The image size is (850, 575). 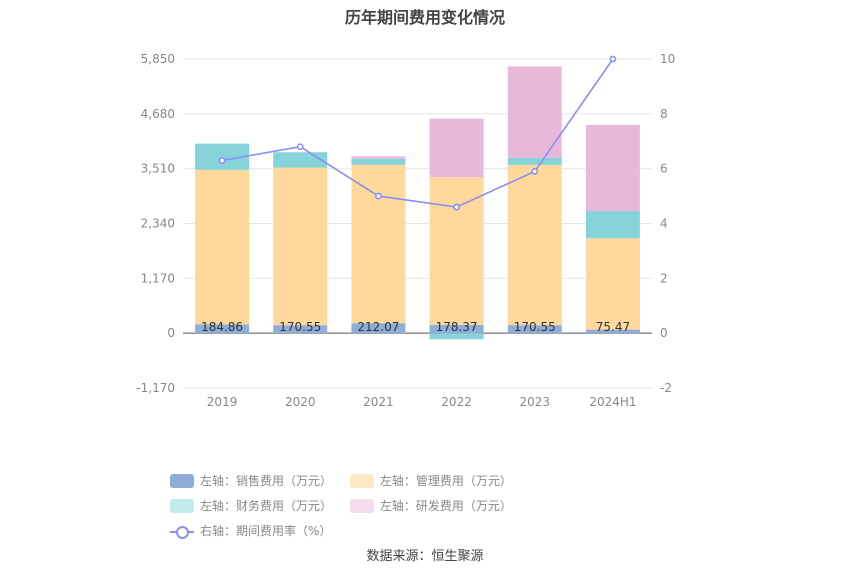 I want to click on x-axis-tick-5: 2024H1, so click(x=612, y=402).